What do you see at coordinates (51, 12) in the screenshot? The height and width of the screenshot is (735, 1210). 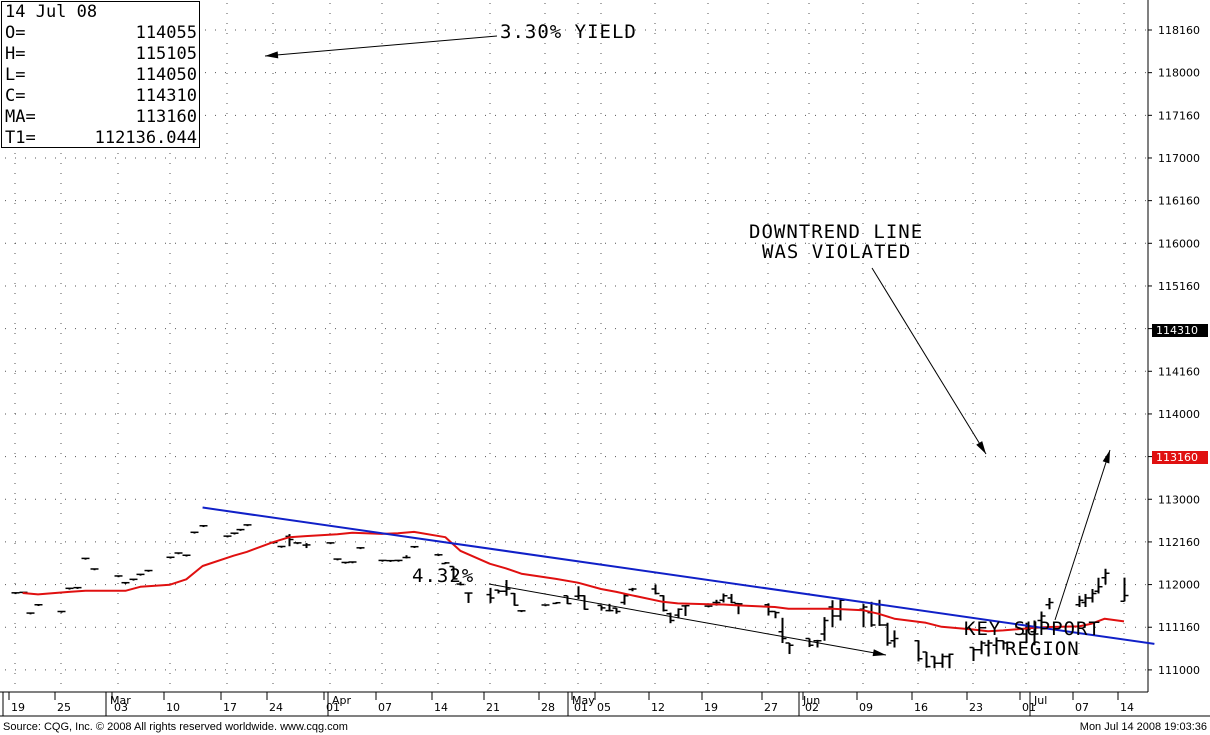 I see `ohlc-date: 14 Jul 08` at bounding box center [51, 12].